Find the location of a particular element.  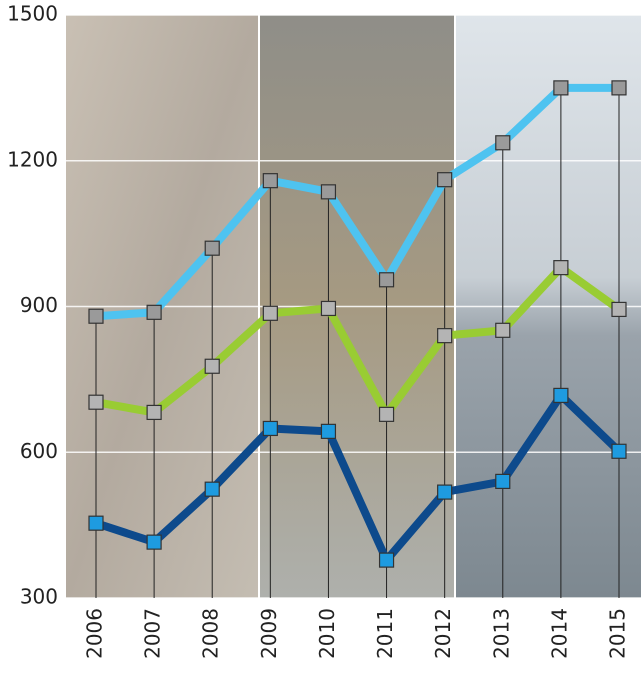

x-tick-label: 2015 is located at coordinates (618, 633).